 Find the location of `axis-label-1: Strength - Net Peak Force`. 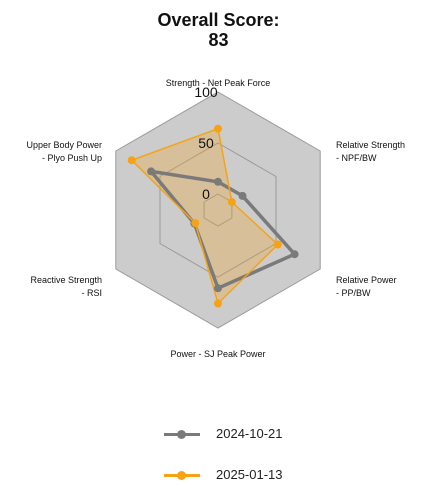

axis-label-1: Strength - Net Peak Force is located at coordinates (218, 83).